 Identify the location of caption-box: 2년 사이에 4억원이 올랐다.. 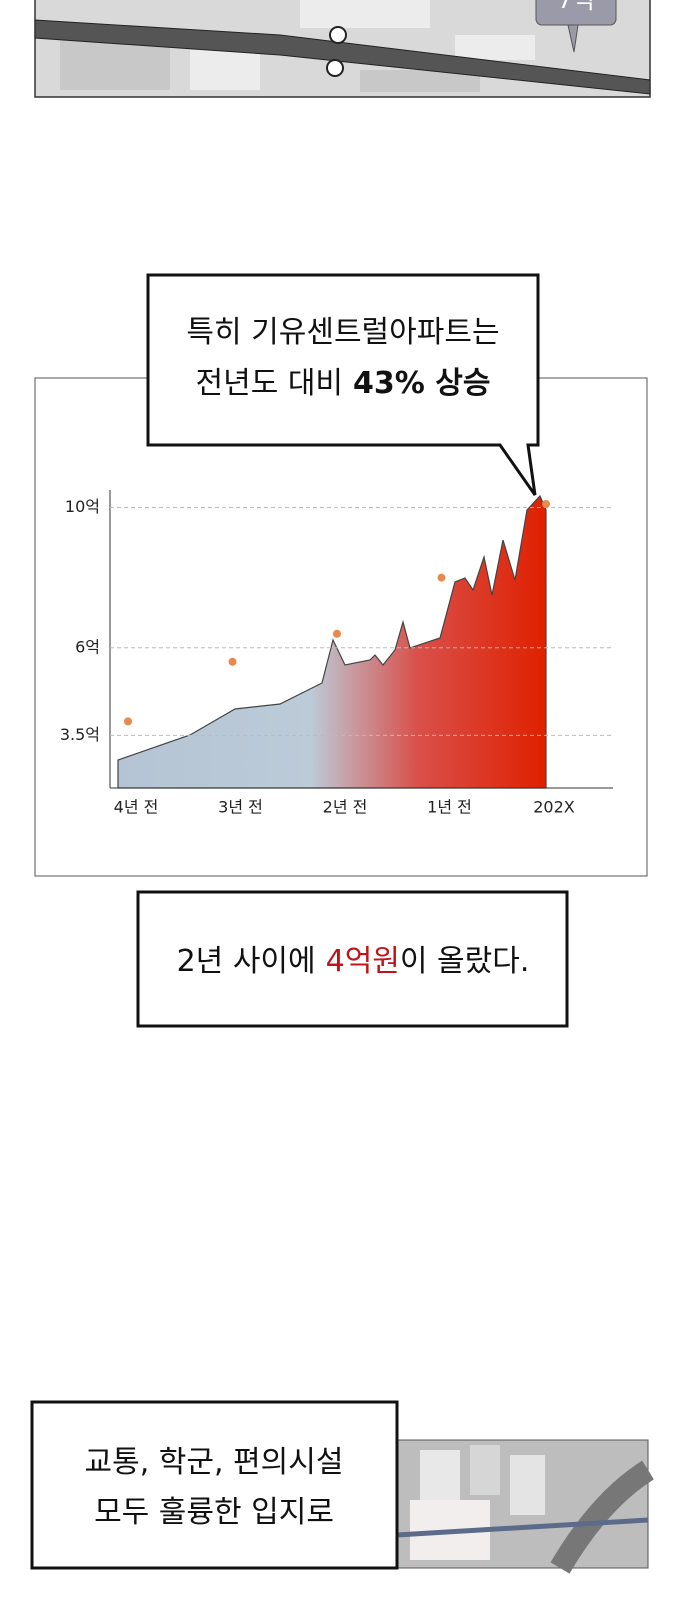
(352, 959).